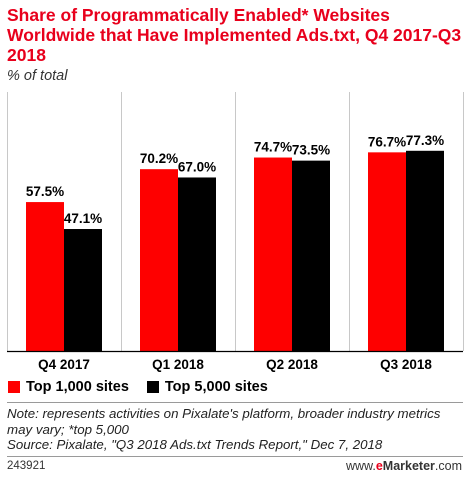 This screenshot has width=470, height=477. What do you see at coordinates (83, 218) in the screenshot?
I see `data-label: 47.1%` at bounding box center [83, 218].